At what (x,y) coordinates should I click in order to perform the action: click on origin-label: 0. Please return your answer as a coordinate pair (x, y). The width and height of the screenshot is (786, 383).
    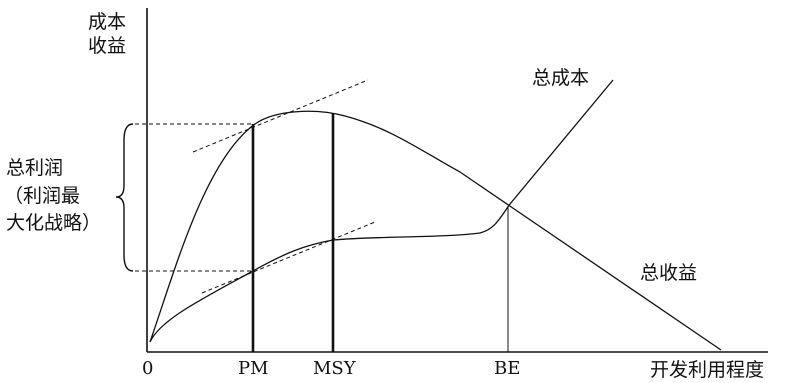
    Looking at the image, I should click on (147, 368).